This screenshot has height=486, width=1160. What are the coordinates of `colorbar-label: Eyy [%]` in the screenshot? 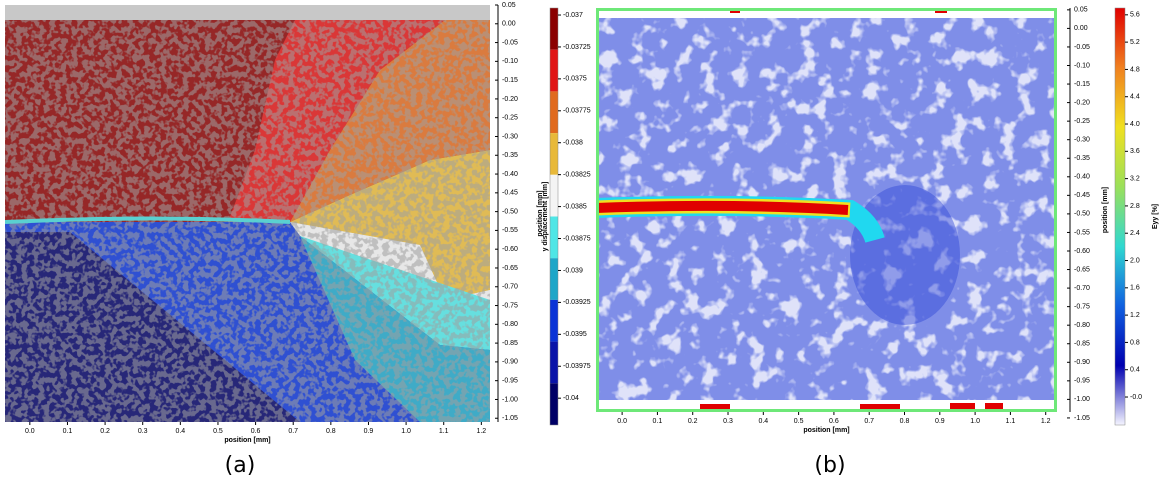 It's located at (1155, 216).